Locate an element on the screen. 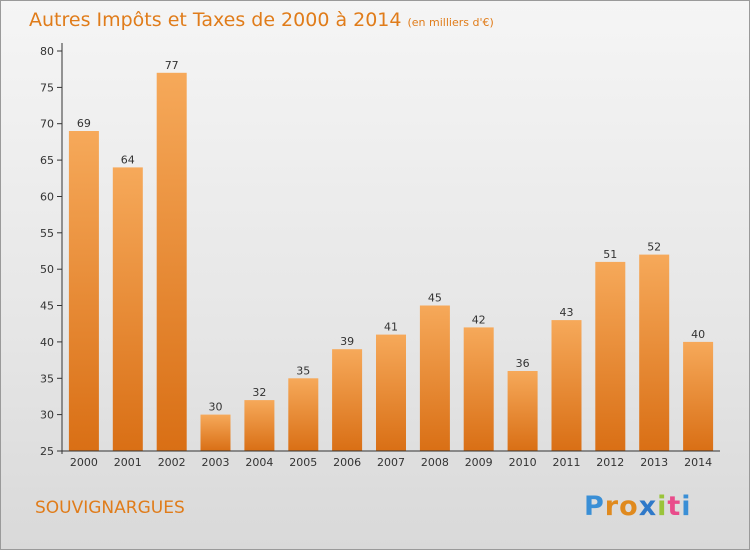  data-label: 69 is located at coordinates (84, 123).